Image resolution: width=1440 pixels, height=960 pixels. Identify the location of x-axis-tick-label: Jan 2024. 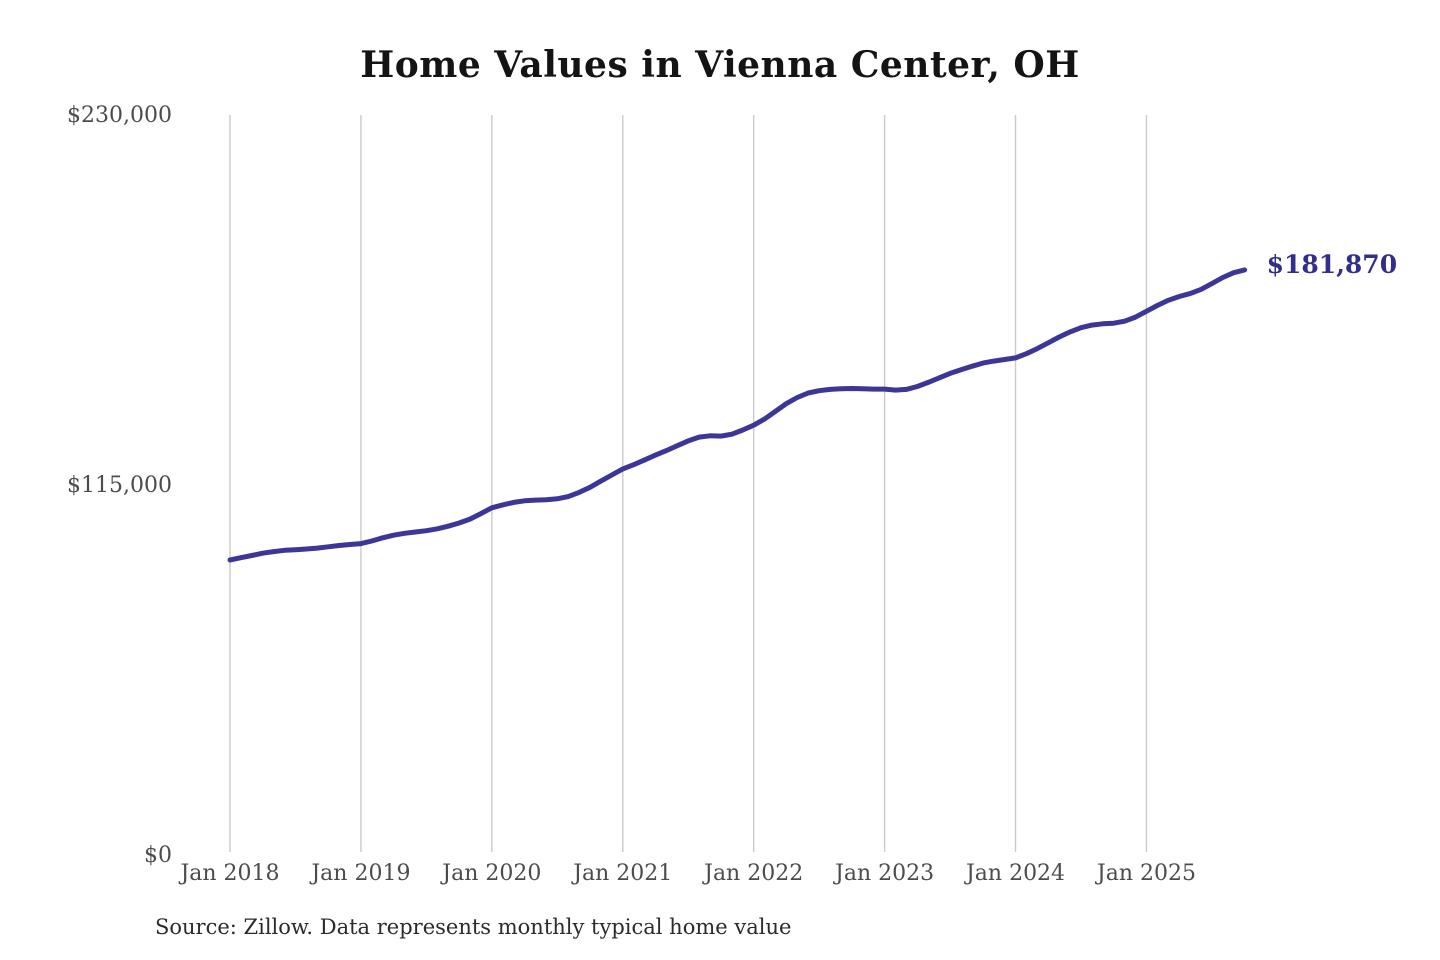
(1014, 873).